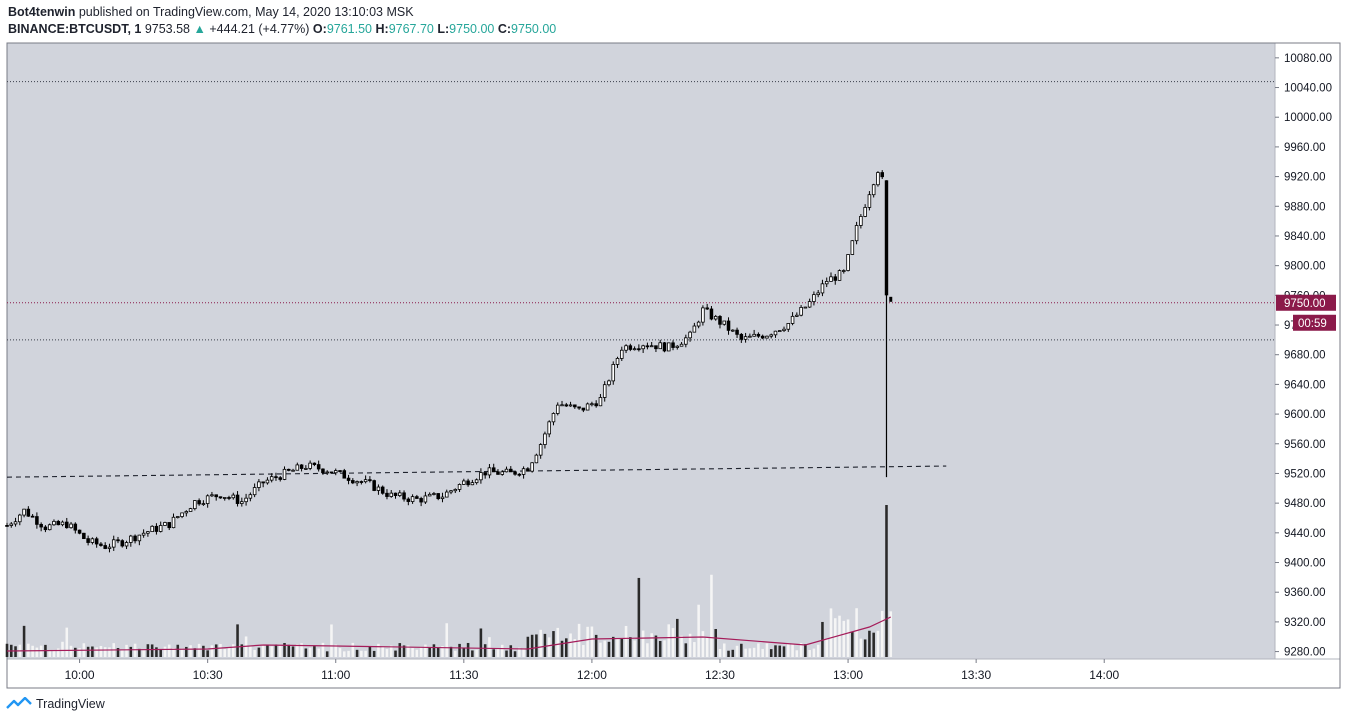  I want to click on brand-name: TradingView, so click(70, 704).